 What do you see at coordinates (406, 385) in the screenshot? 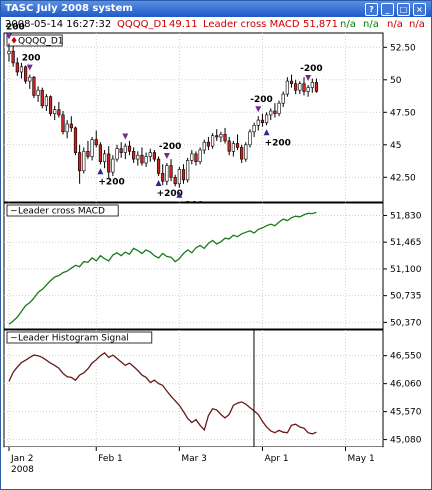
I see `y-tick-label: 46,060` at bounding box center [406, 385].